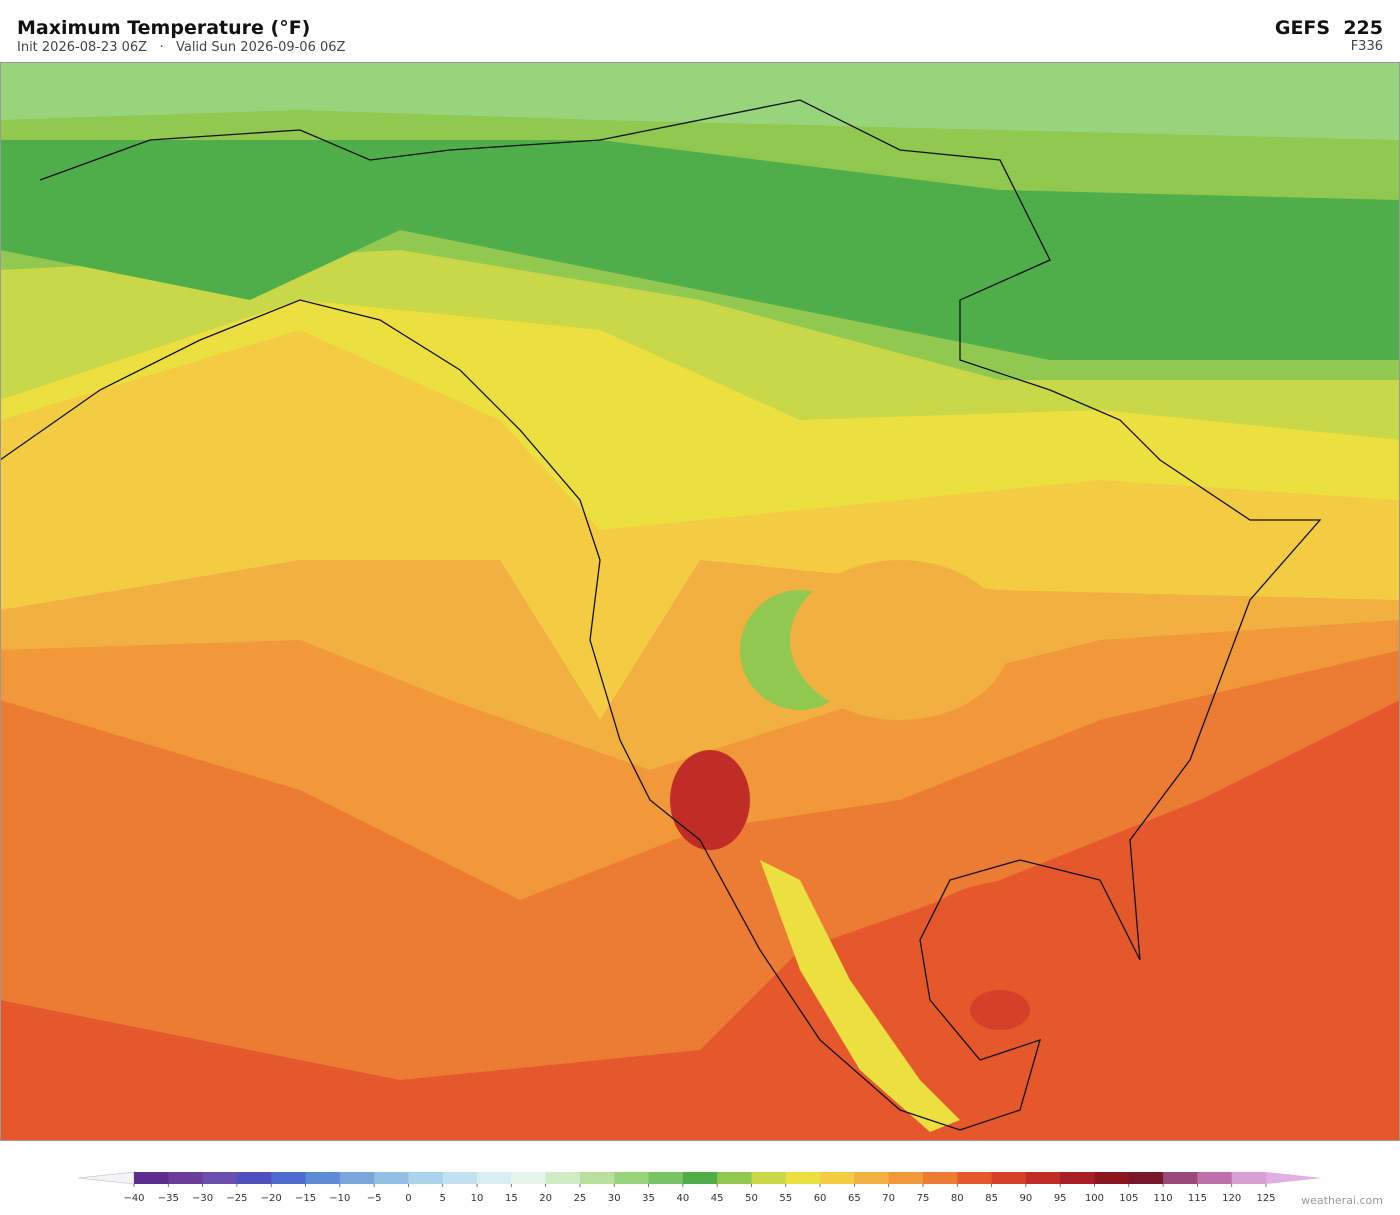 The width and height of the screenshot is (1400, 1215). Describe the element at coordinates (443, 1198) in the screenshot. I see `colorbar-label: 5` at that location.